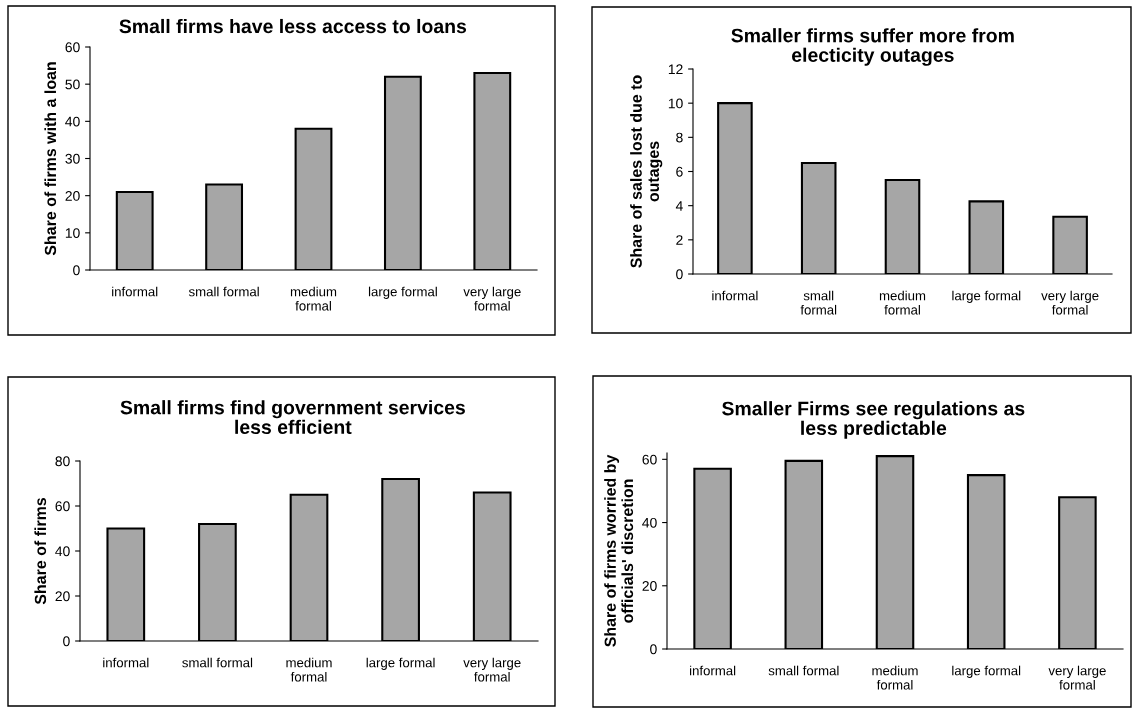 This screenshot has height=709, width=1133. Describe the element at coordinates (679, 137) in the screenshot. I see `y-tick-label: 8` at that location.